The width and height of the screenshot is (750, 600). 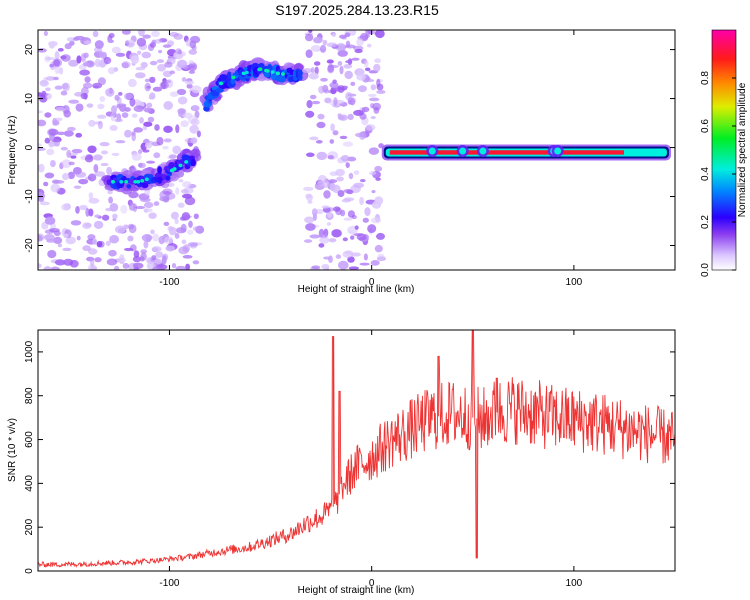 I want to click on heatmap-x-tick-label: 0, so click(x=372, y=282).